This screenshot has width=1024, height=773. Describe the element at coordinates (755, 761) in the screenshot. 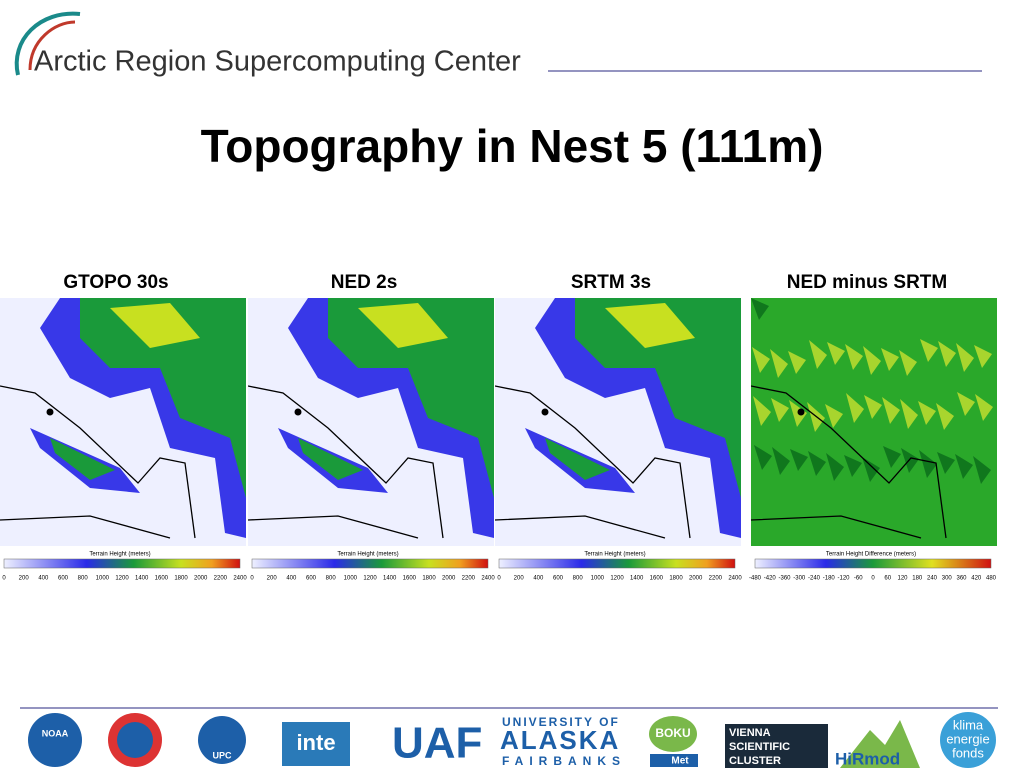

I see `logo-text: CLUSTER` at that location.